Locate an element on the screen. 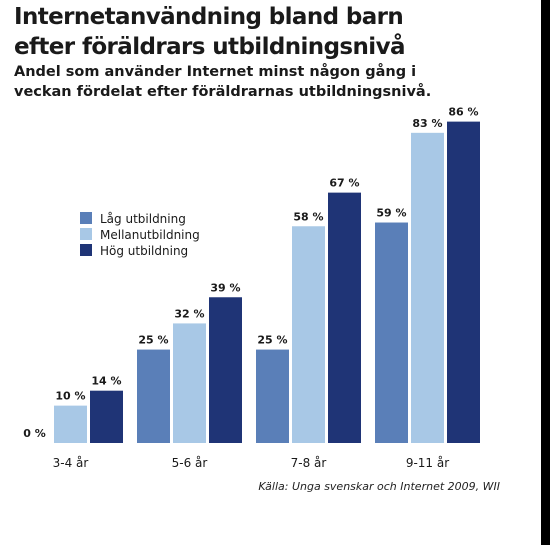  data-label: 67 % is located at coordinates (344, 183).